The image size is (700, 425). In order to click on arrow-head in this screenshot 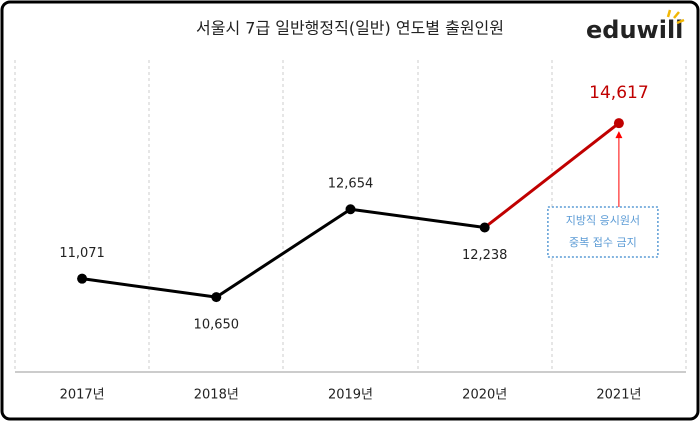, I will do `click(619, 135)`.